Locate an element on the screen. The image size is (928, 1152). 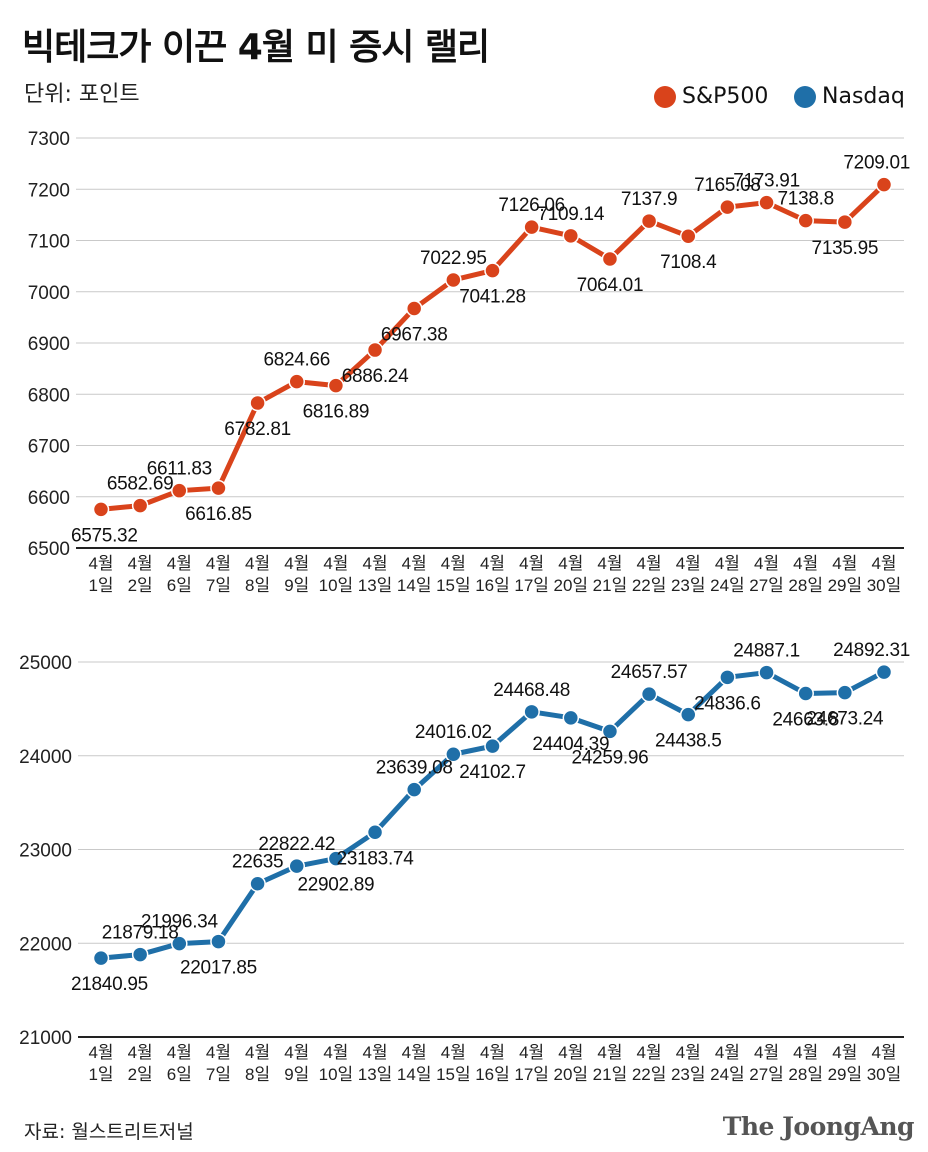
x-tick-label-day: 21일 is located at coordinates (610, 585).